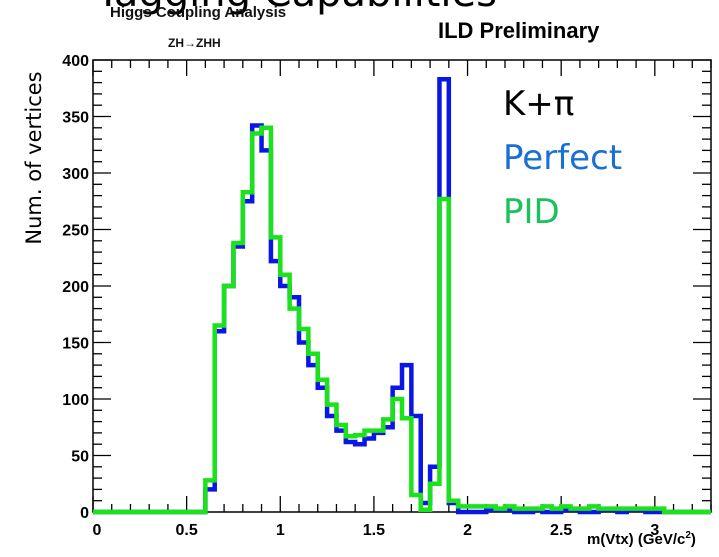  I want to click on x-tick-label: 0.5, so click(187, 530).